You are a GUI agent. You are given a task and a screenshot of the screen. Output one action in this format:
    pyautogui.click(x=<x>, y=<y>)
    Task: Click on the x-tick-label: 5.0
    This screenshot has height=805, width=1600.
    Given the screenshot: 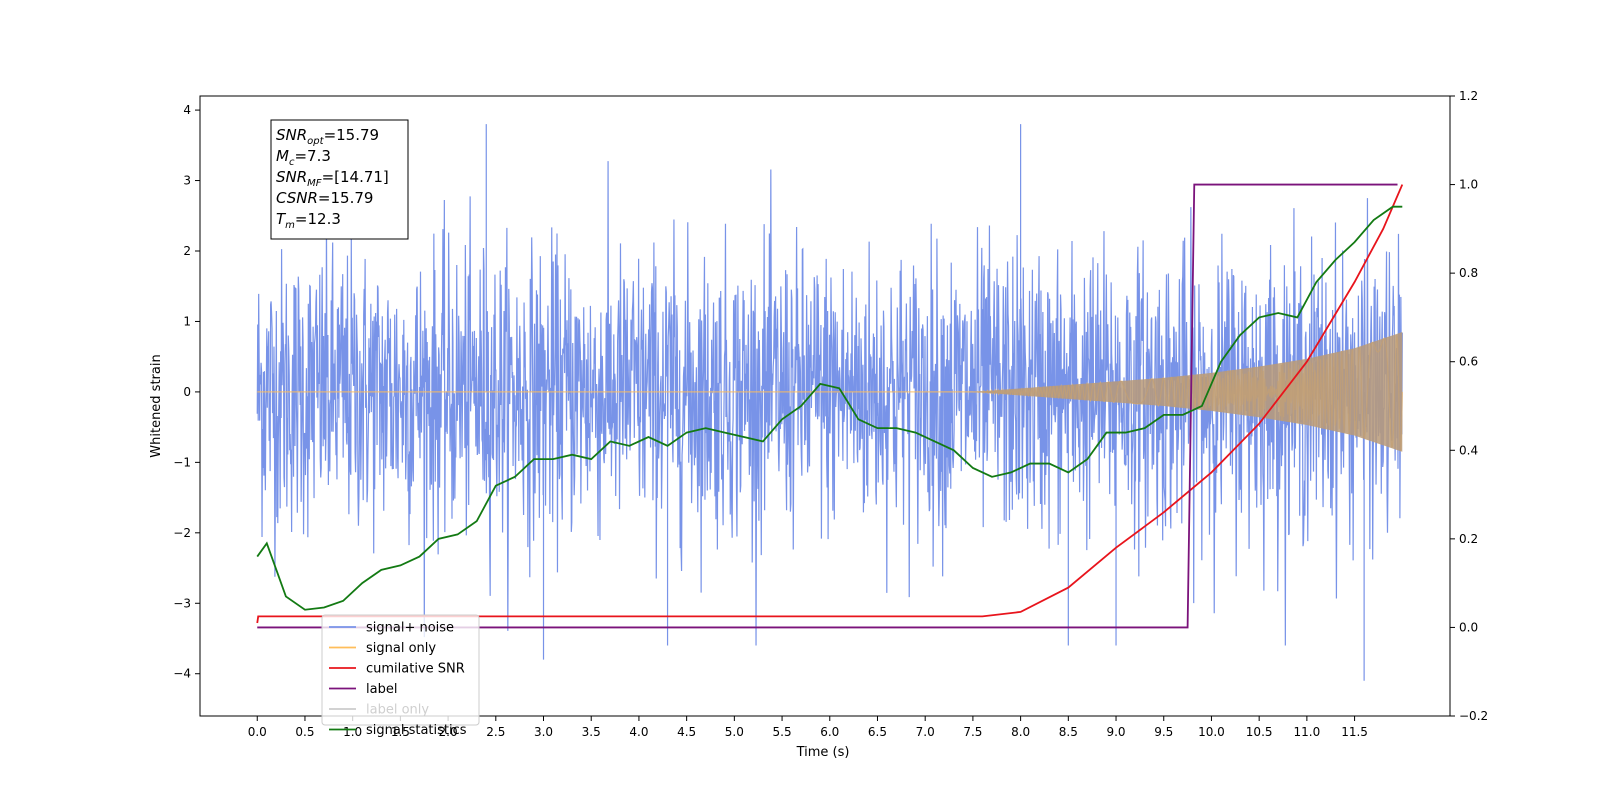 What is the action you would take?
    pyautogui.click(x=734, y=732)
    